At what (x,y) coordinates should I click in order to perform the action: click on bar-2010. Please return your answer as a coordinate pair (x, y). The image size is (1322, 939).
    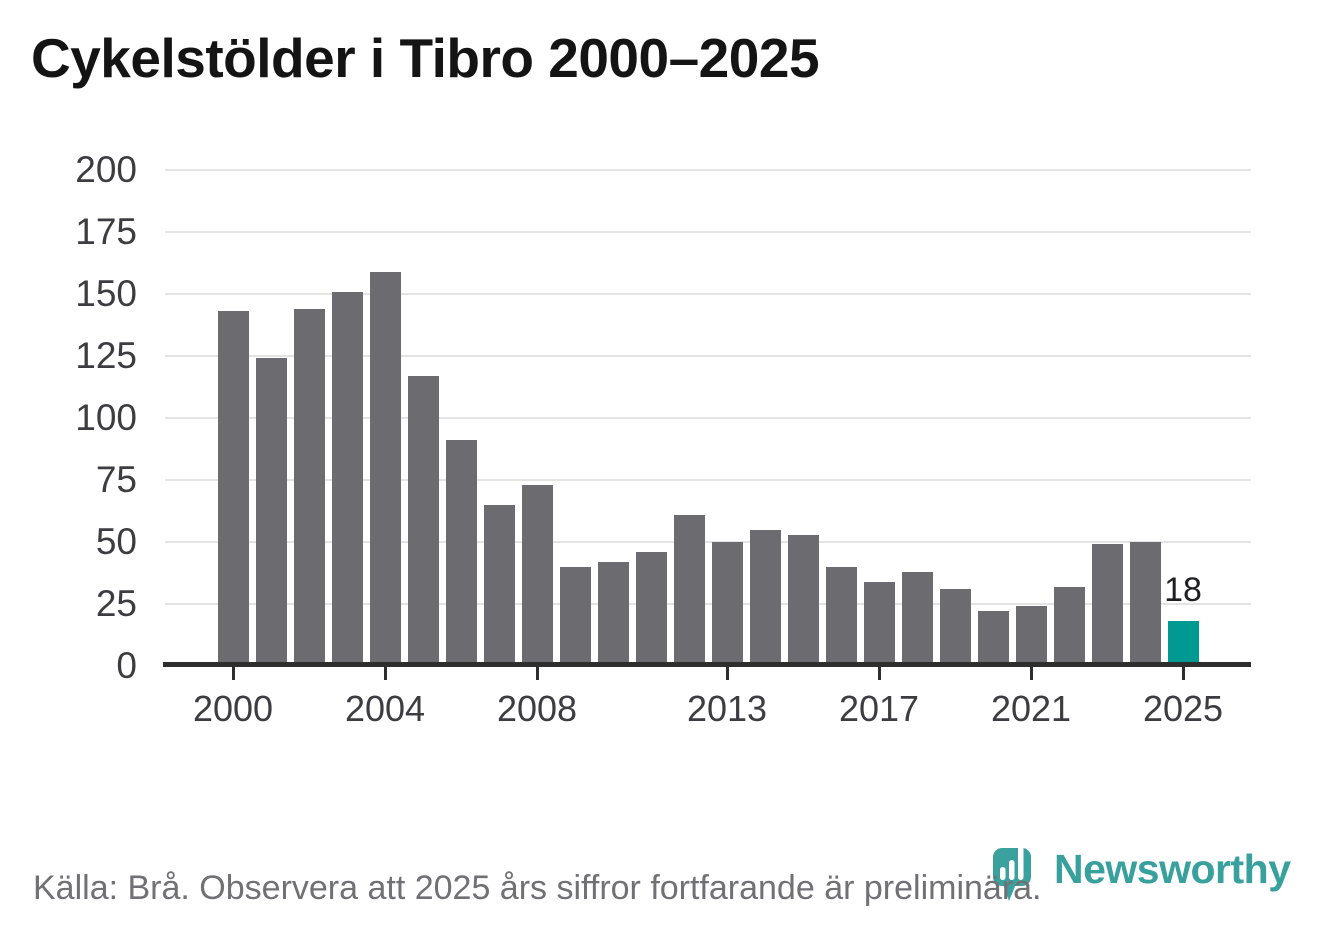
    Looking at the image, I should click on (613, 613).